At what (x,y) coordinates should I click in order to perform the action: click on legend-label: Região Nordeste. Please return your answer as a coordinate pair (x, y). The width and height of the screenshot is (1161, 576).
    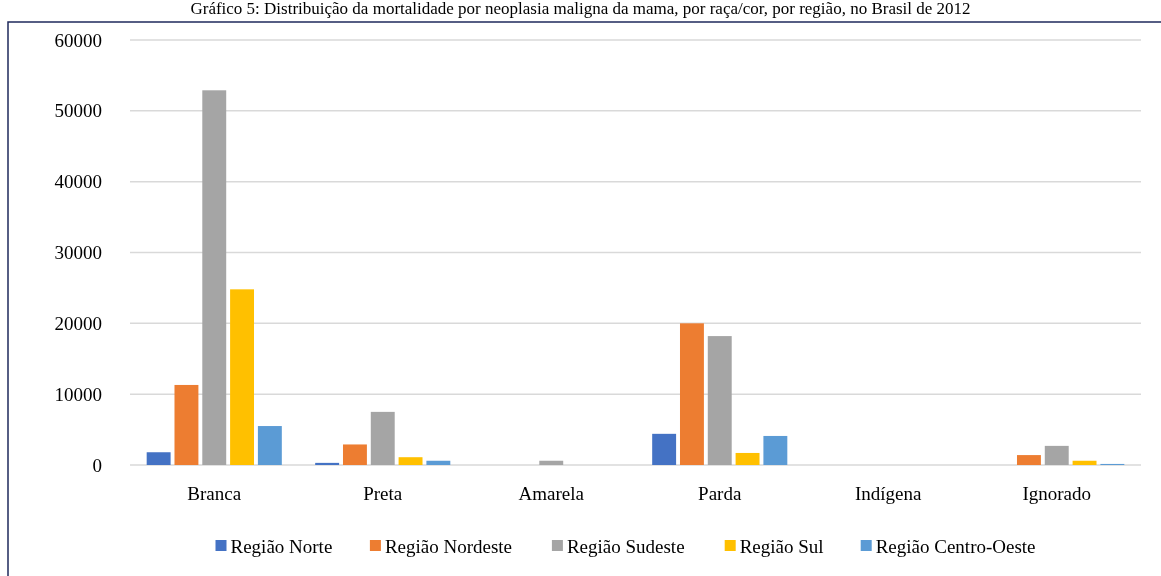
    Looking at the image, I should click on (448, 546).